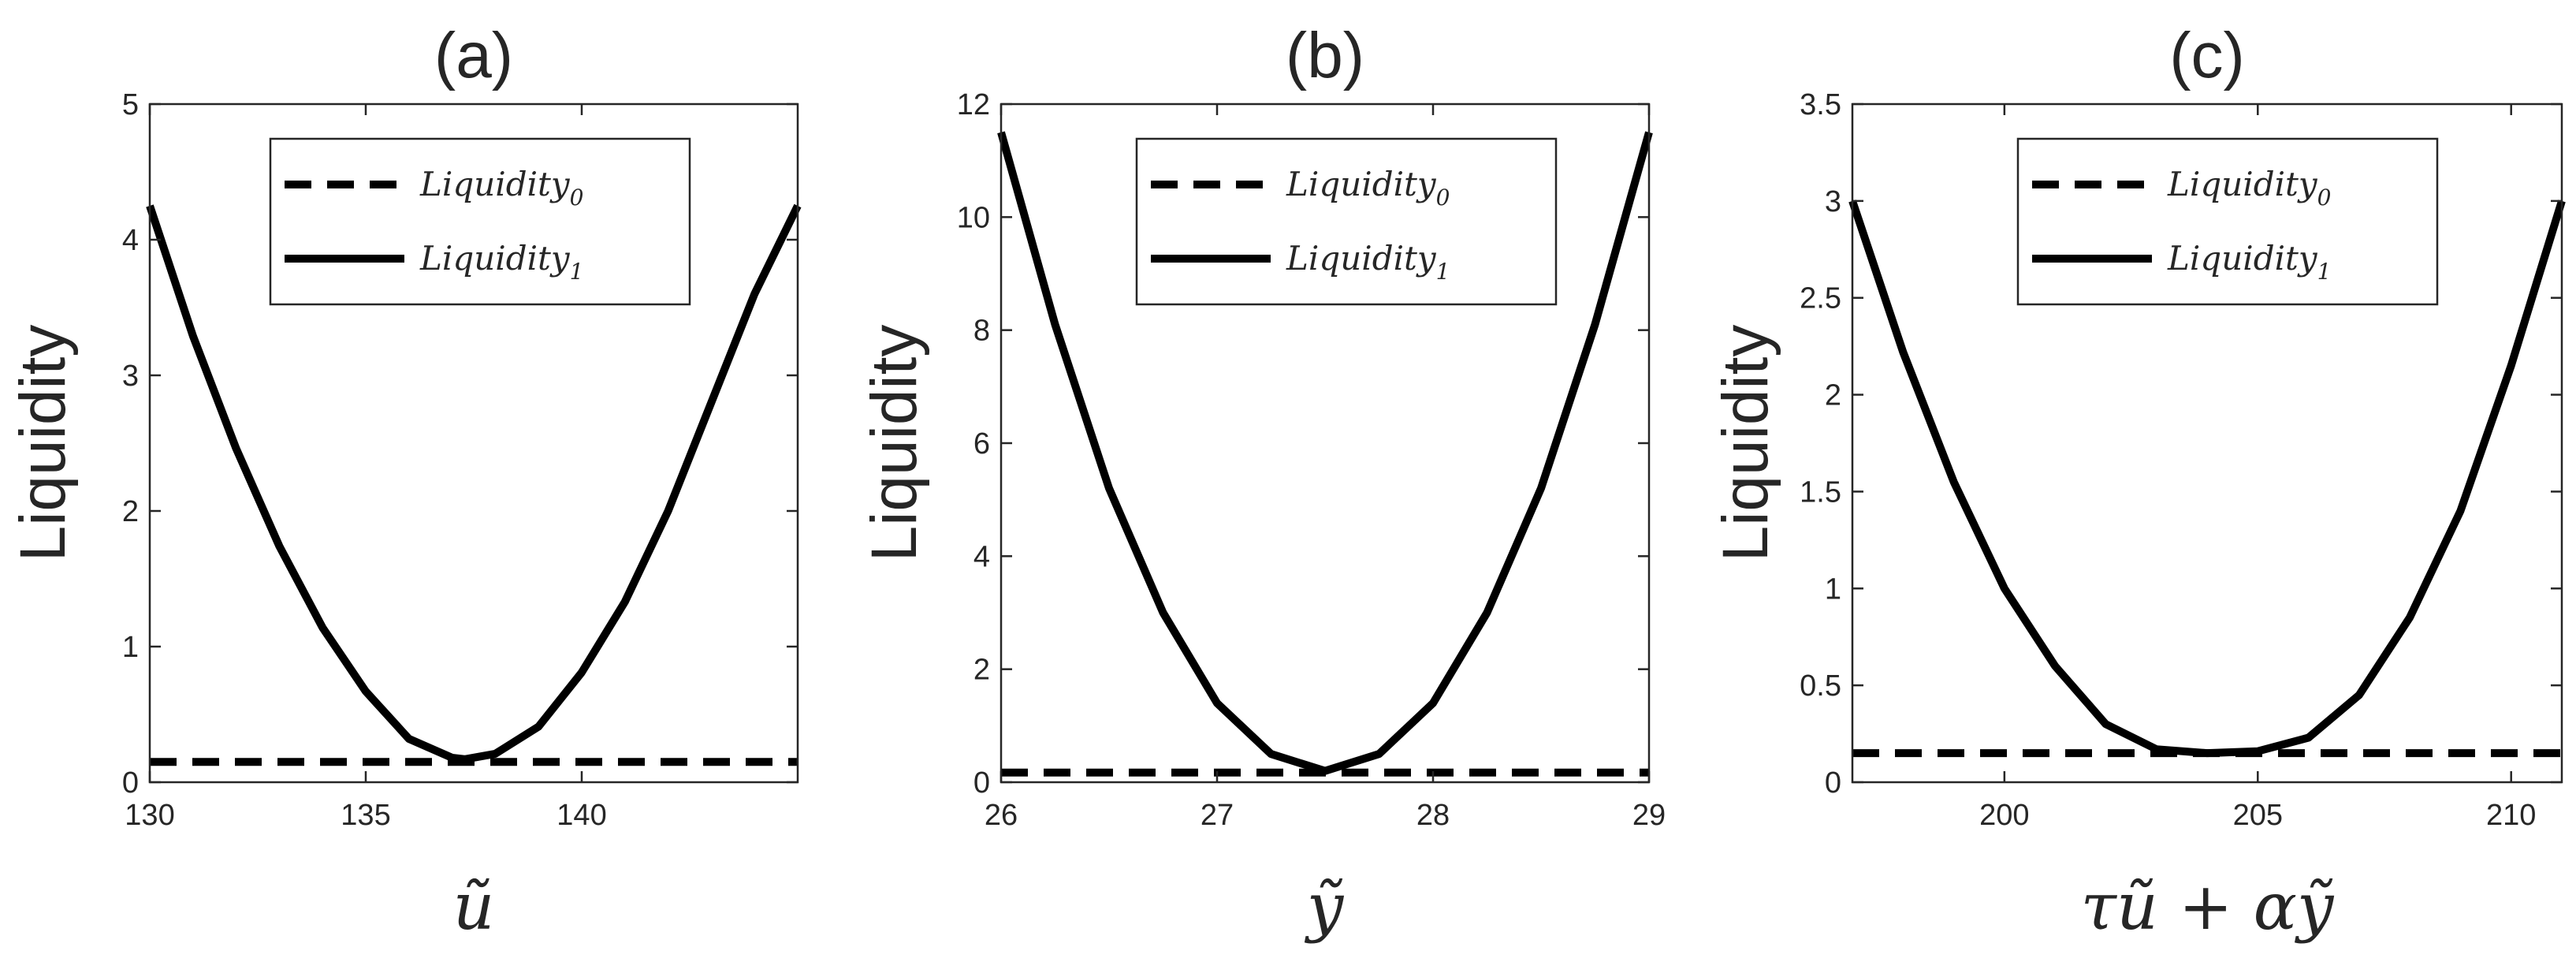 This screenshot has width=2576, height=962. What do you see at coordinates (2004, 815) in the screenshot?
I see `x-tick-label: 200` at bounding box center [2004, 815].